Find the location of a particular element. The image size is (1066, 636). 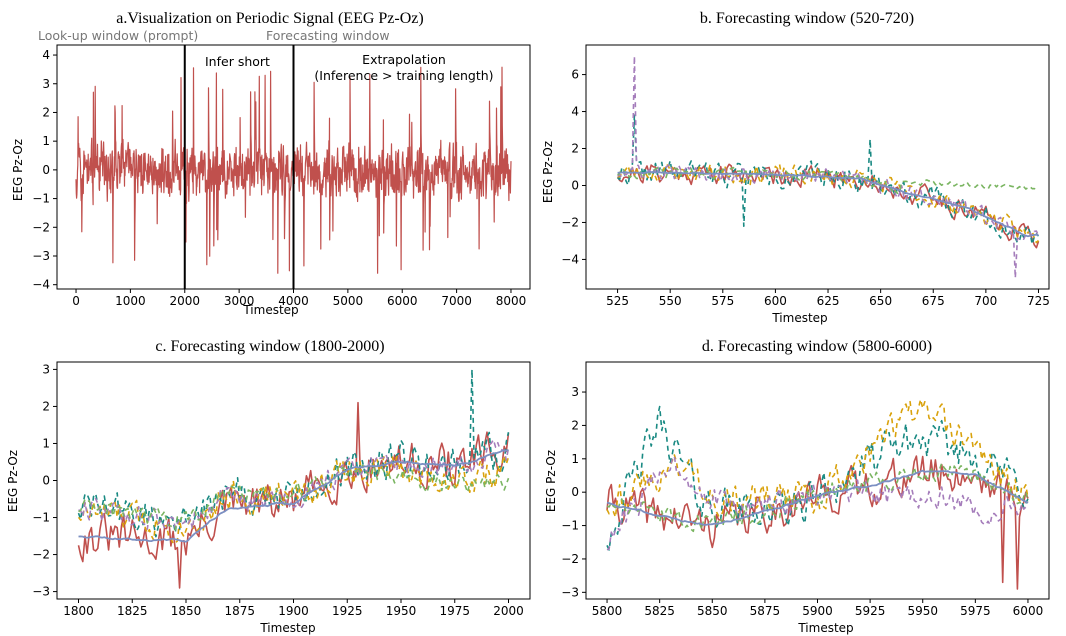

x-tick-label: 3000 is located at coordinates (239, 301).